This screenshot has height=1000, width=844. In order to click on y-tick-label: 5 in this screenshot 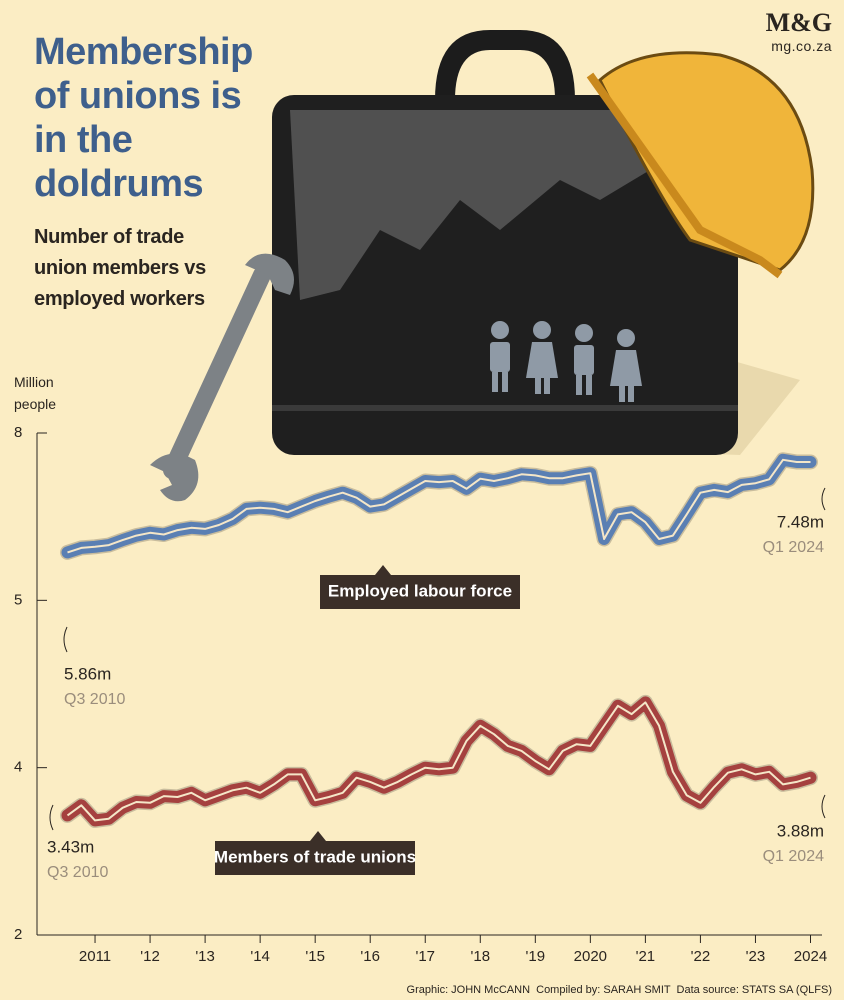, I will do `click(18, 599)`.